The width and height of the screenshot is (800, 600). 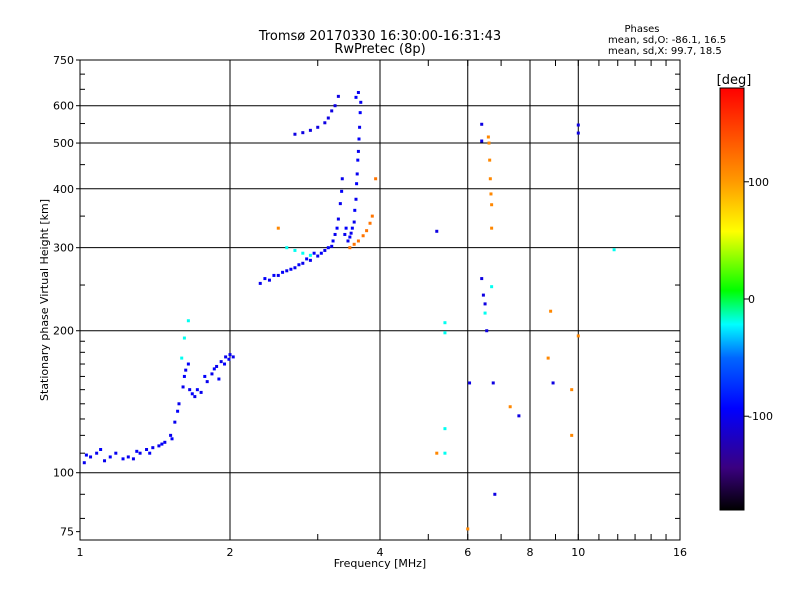 I want to click on y-tick-label: 100, so click(x=63, y=473).